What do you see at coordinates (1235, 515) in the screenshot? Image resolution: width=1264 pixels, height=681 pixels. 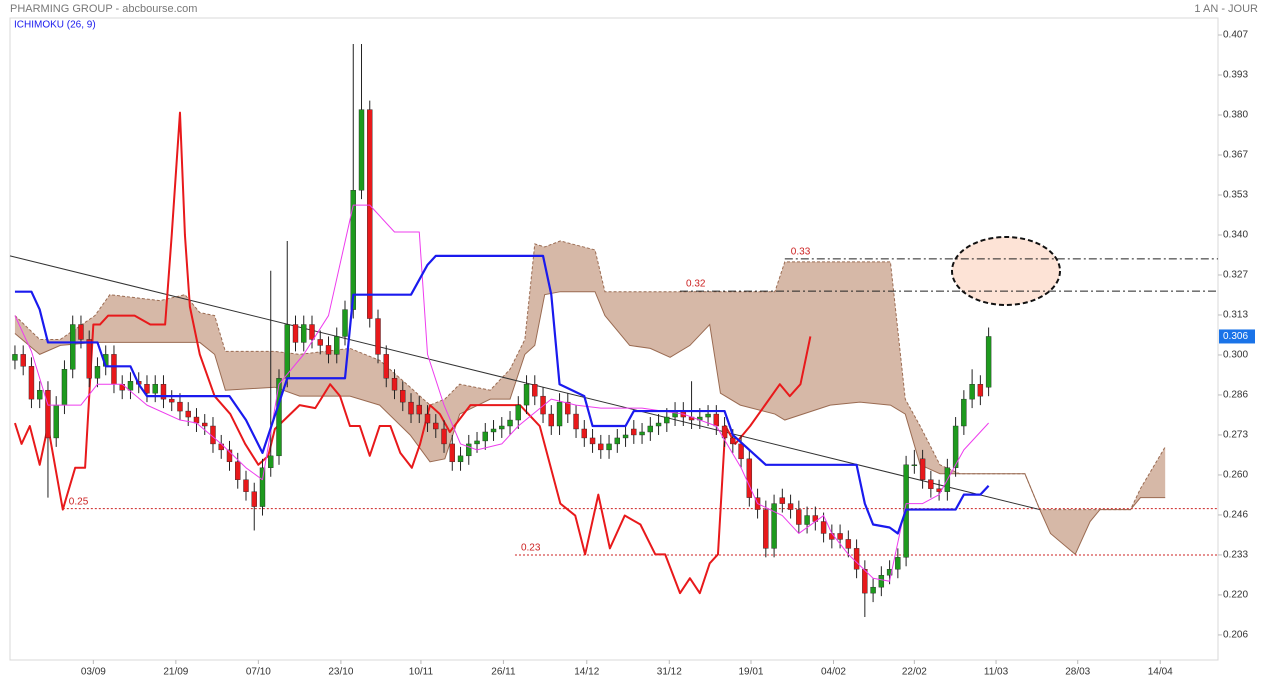 I see `y-tick-label: 0.246` at bounding box center [1235, 515].